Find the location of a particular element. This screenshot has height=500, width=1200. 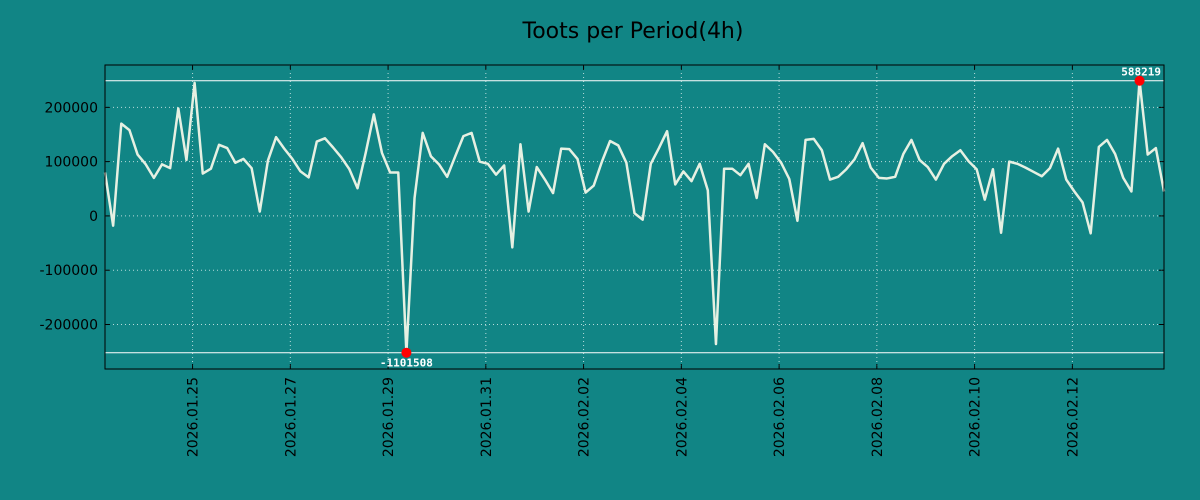

x-tick-label: 2026.01.27 is located at coordinates (291, 417).